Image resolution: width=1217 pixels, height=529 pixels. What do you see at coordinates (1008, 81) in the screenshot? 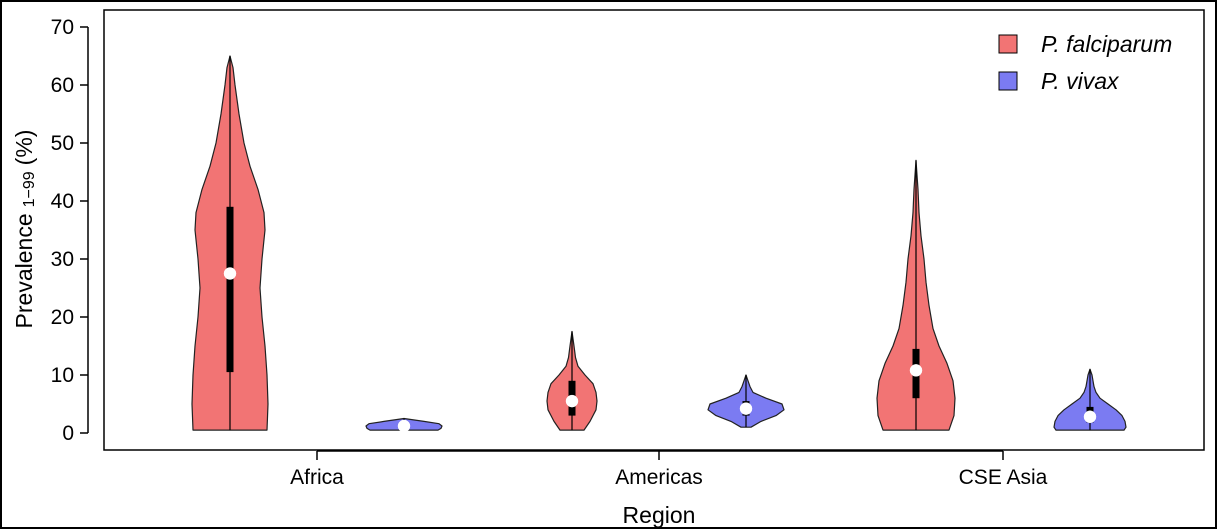
I see `legend-swatch-vivax` at bounding box center [1008, 81].